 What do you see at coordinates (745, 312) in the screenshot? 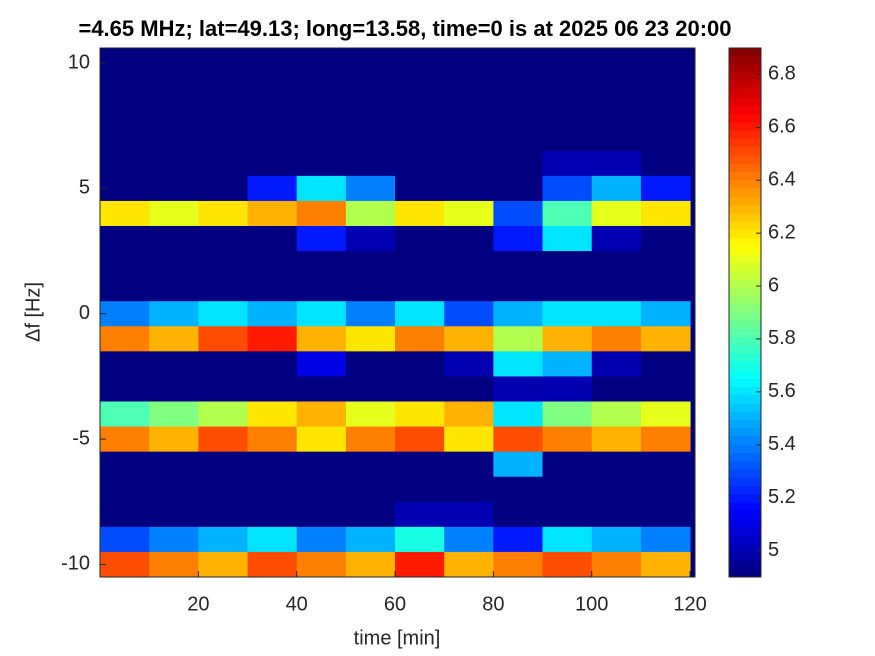
I see `colorbar-frame` at bounding box center [745, 312].